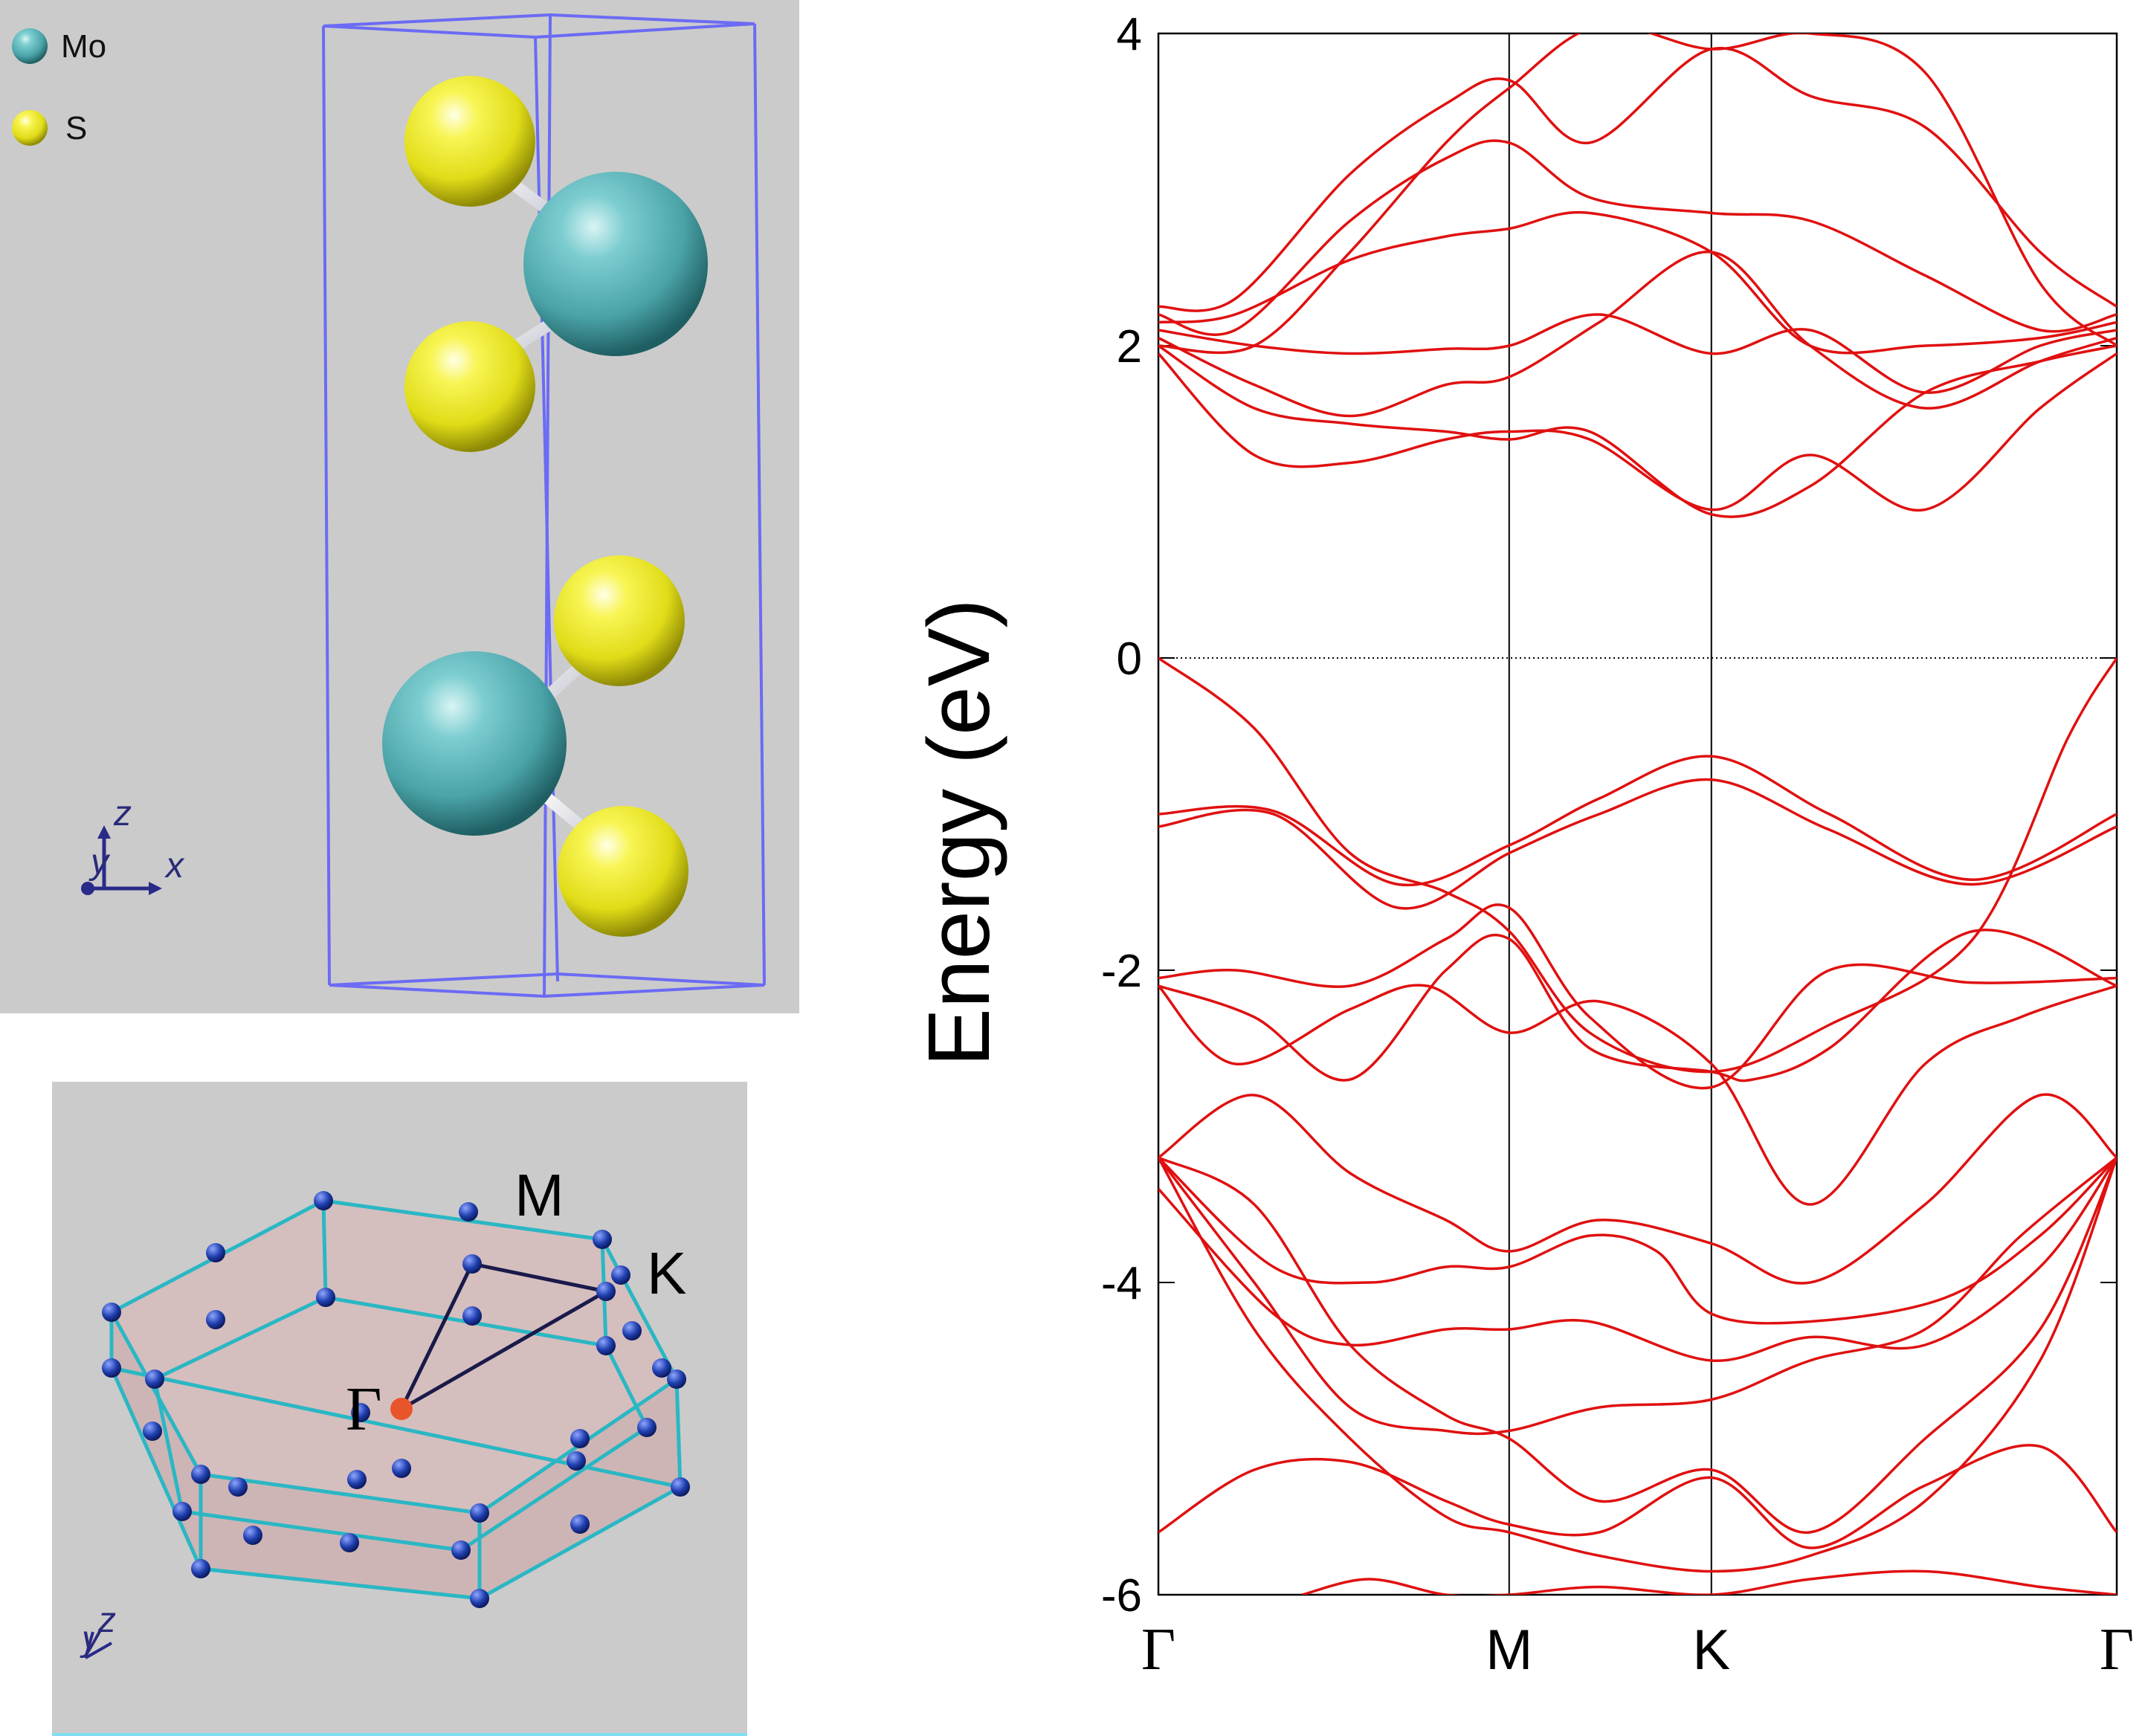 The image size is (2148, 1736). I want to click on bz-label-m: M, so click(539, 1195).